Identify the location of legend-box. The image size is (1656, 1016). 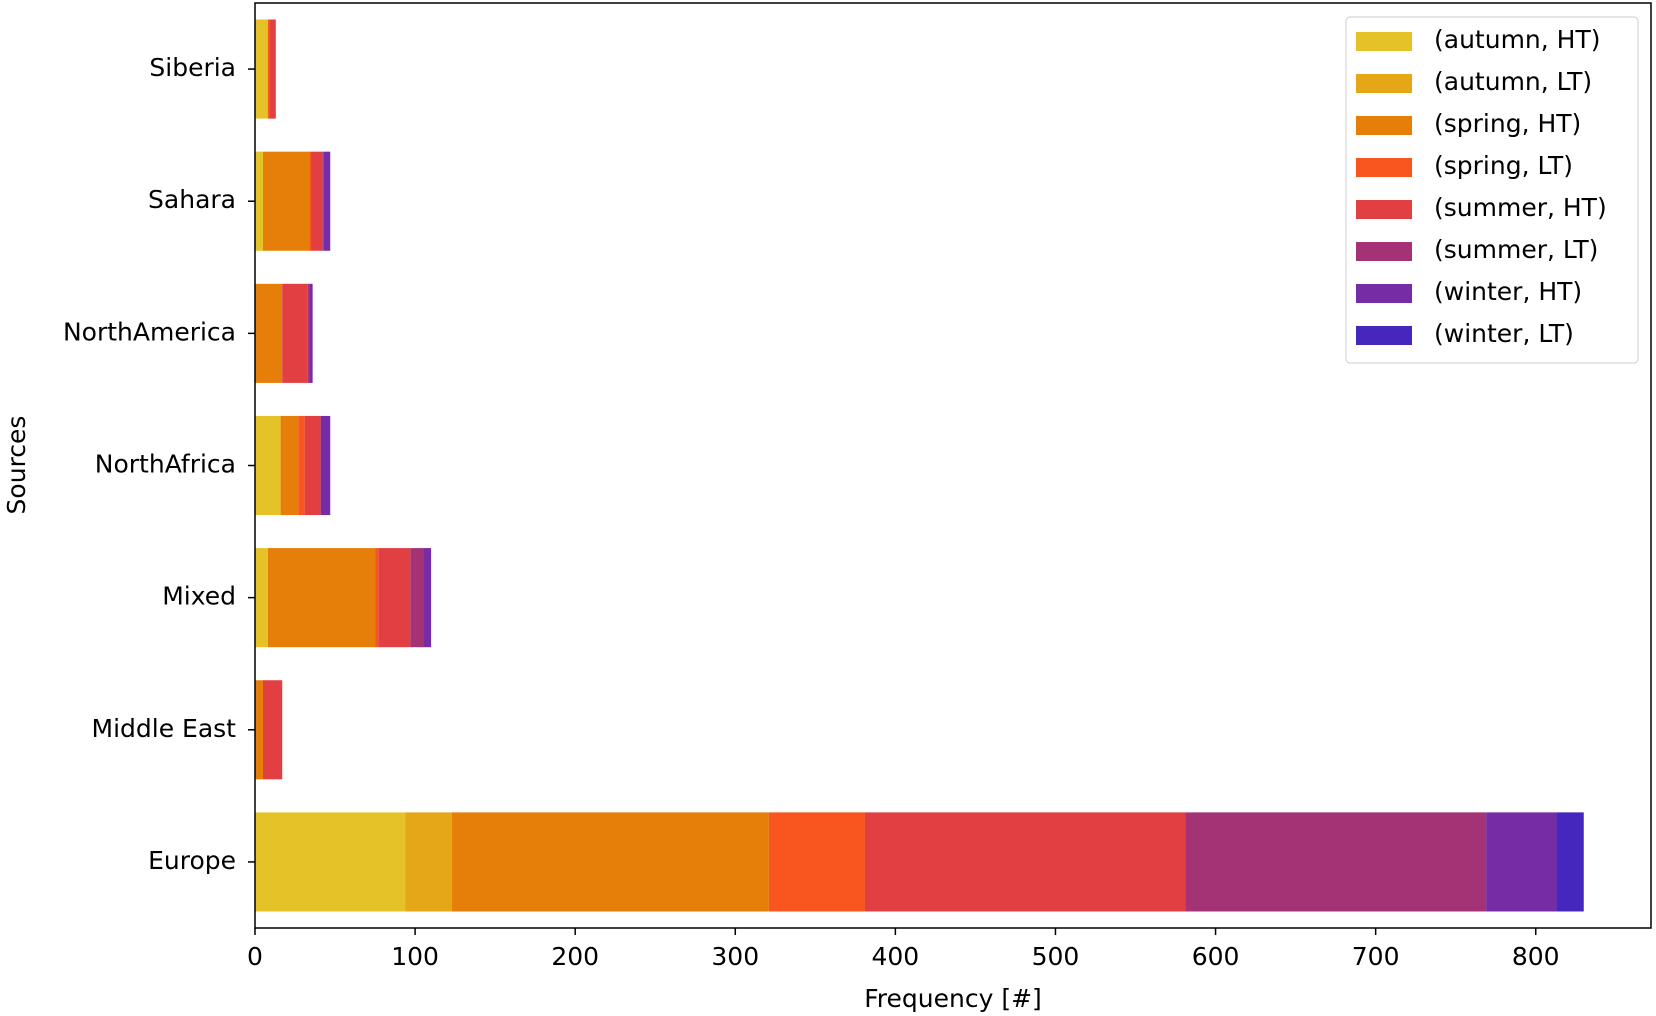
(1492, 190).